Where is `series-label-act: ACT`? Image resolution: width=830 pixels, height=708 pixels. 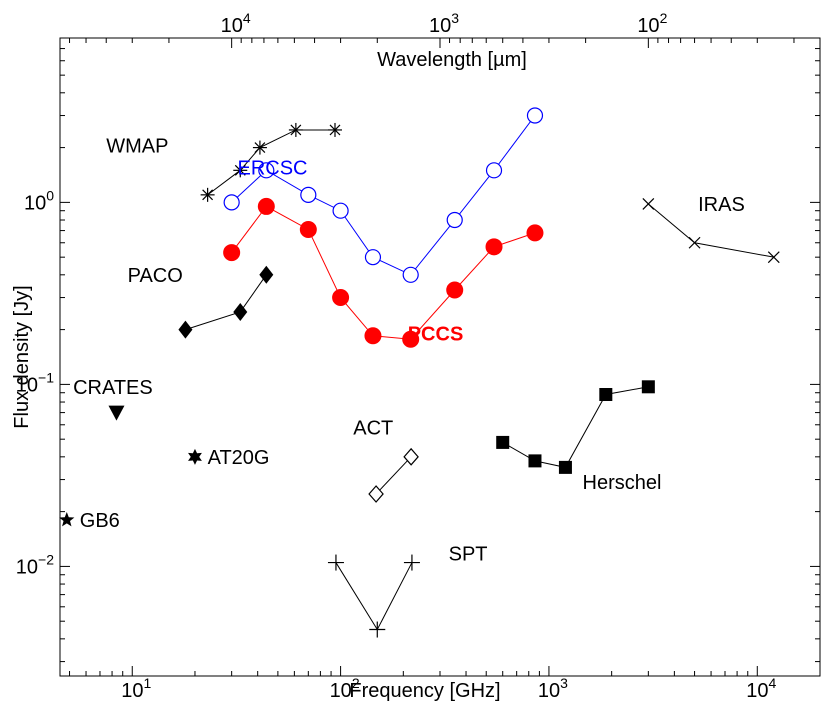
series-label-act: ACT is located at coordinates (373, 428).